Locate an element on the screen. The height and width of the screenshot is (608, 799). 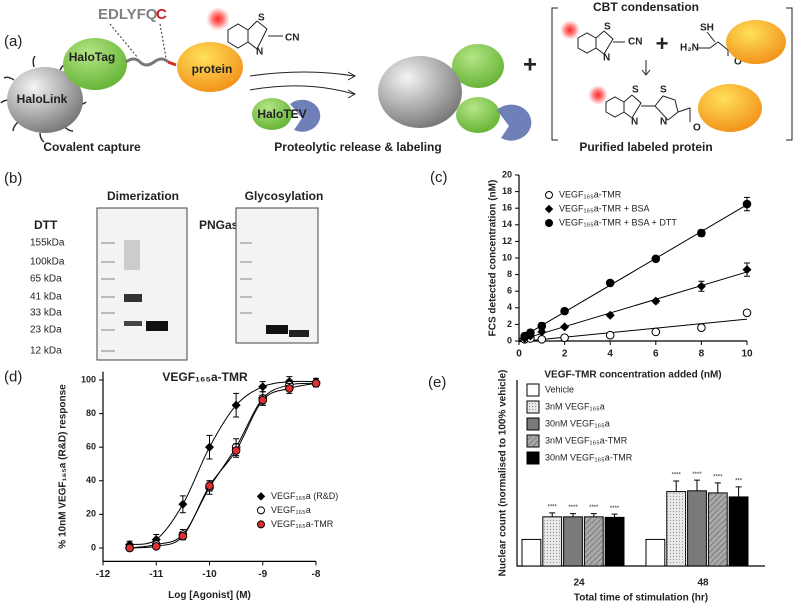
legend-label: VEGF₁₆₅a-TMR + BSA + DTT is located at coordinates (618, 222).